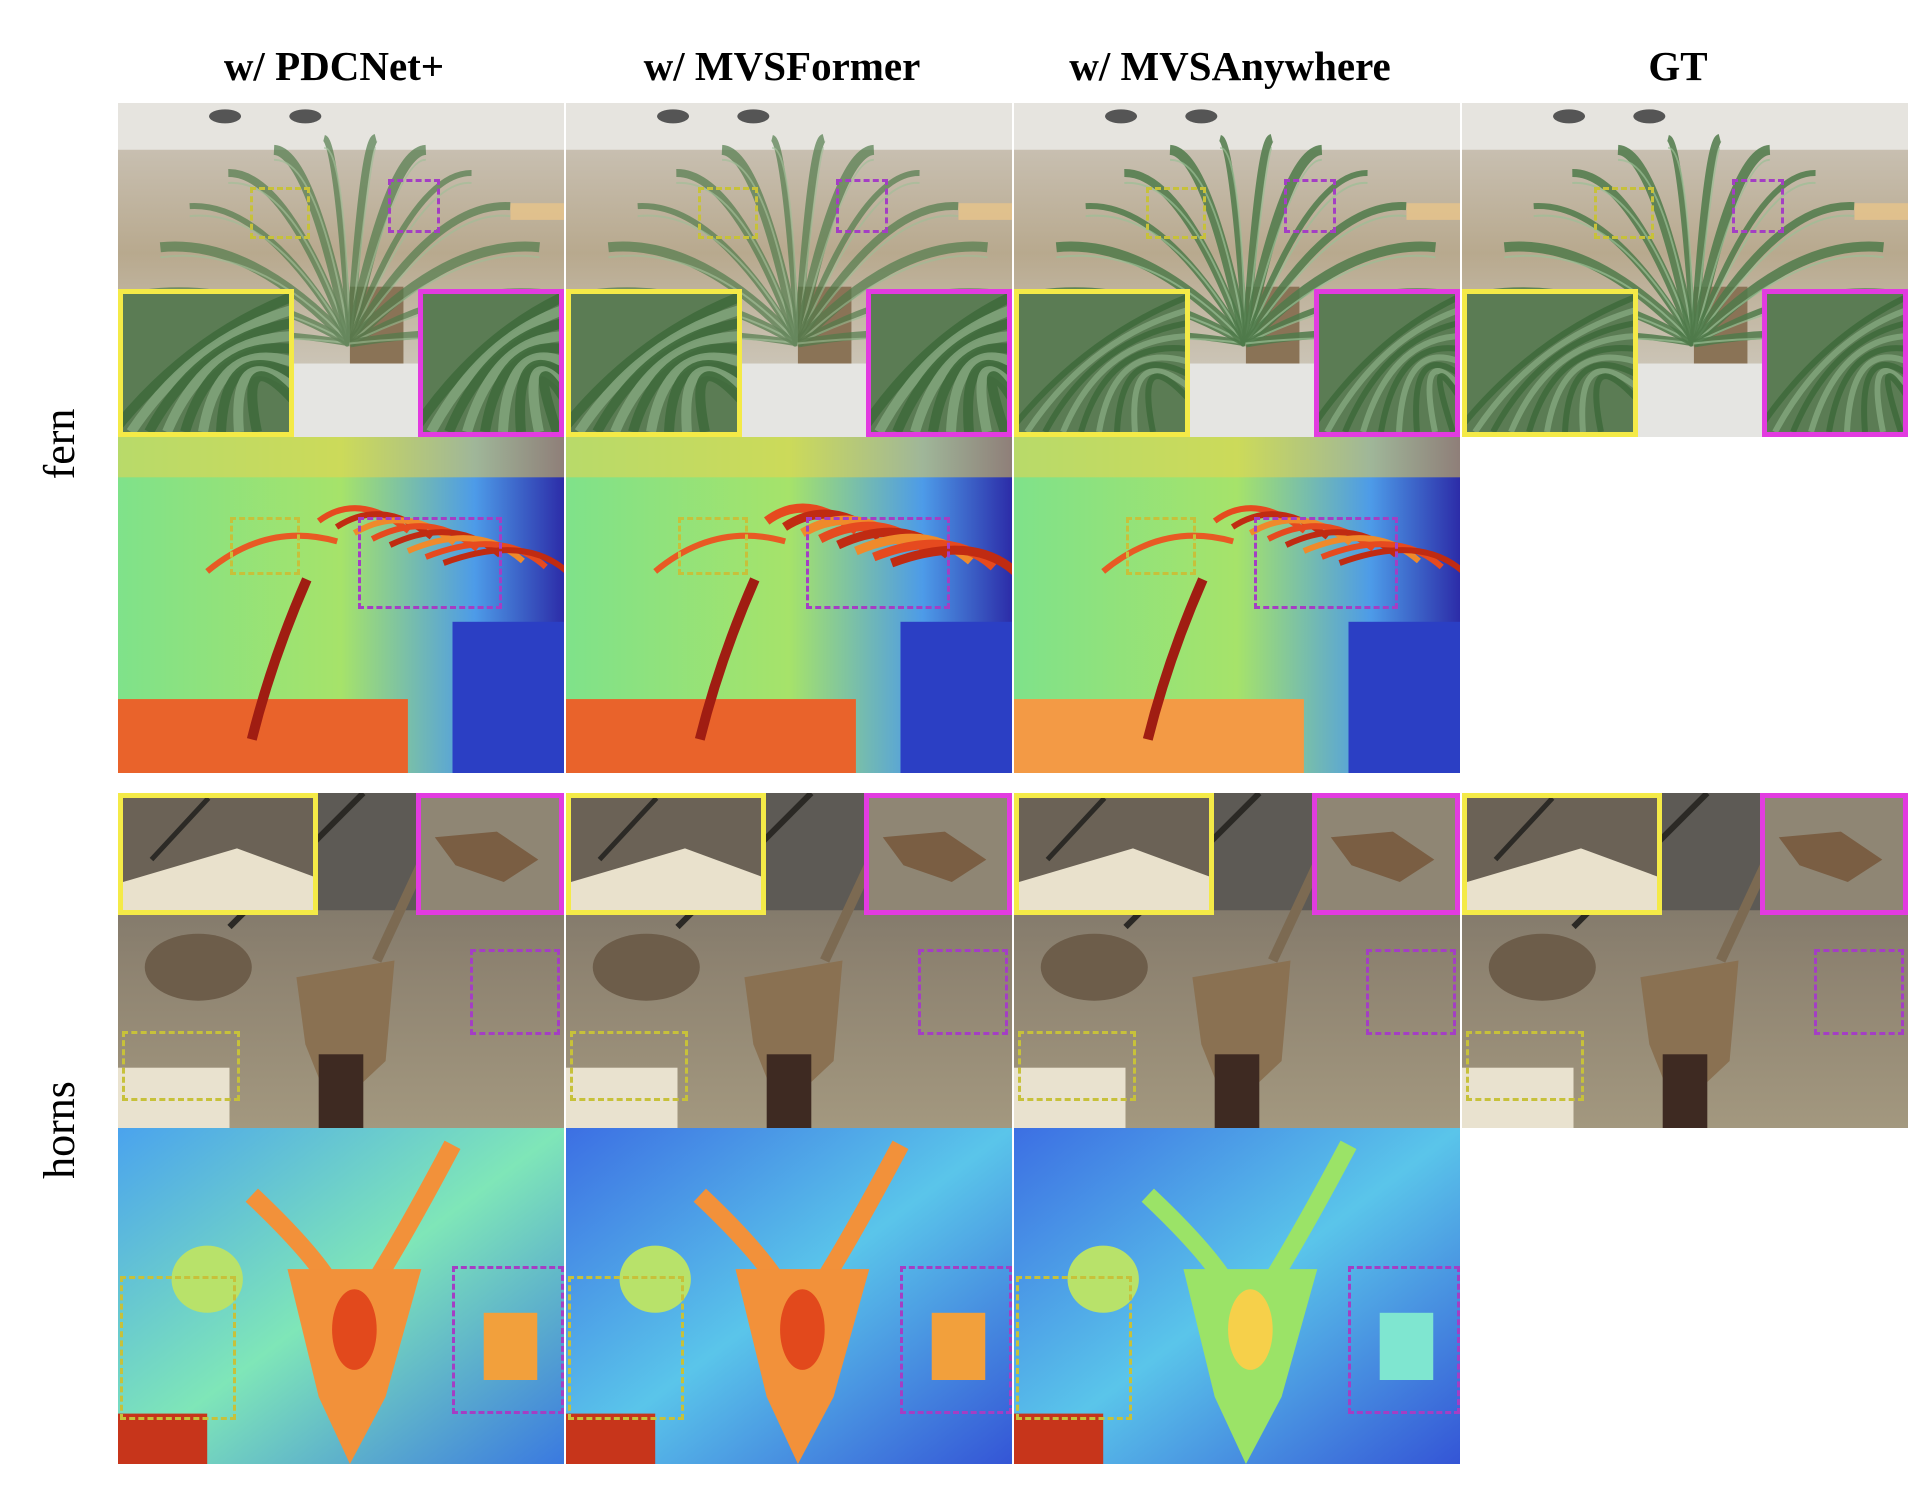 This screenshot has height=1485, width=1920. I want to click on fern-depth-pdcnet-magenta-box, so click(430, 563).